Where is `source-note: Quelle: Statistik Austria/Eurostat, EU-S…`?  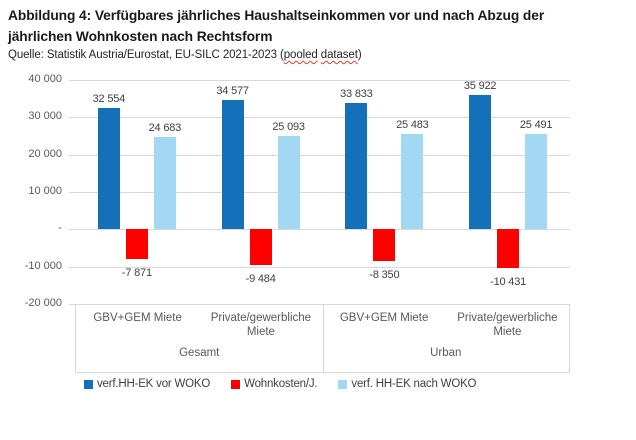 source-note: Quelle: Statistik Austria/Eurostat, EU-S… is located at coordinates (185, 55).